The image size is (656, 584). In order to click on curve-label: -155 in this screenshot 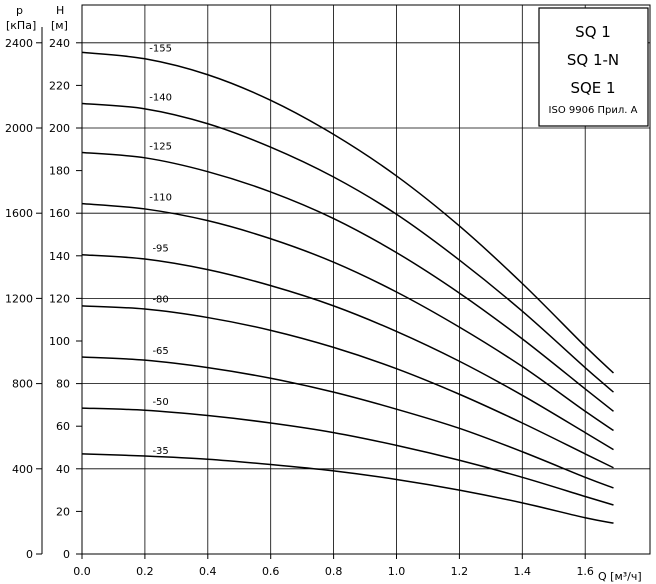, I will do `click(160, 48)`.